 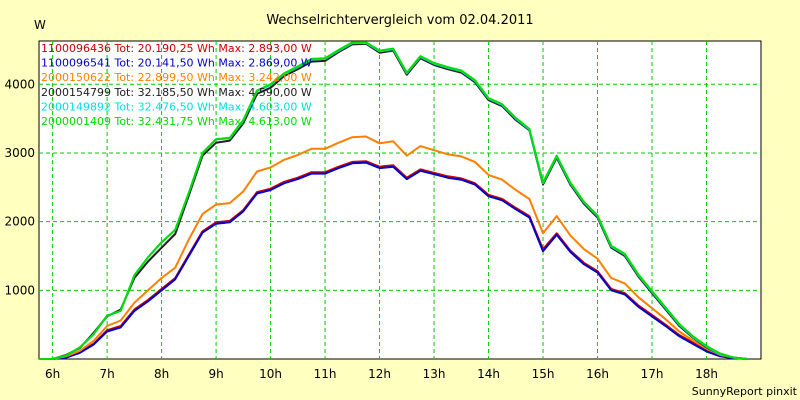 I want to click on y-tick-label-0: 1000, so click(x=19, y=290).